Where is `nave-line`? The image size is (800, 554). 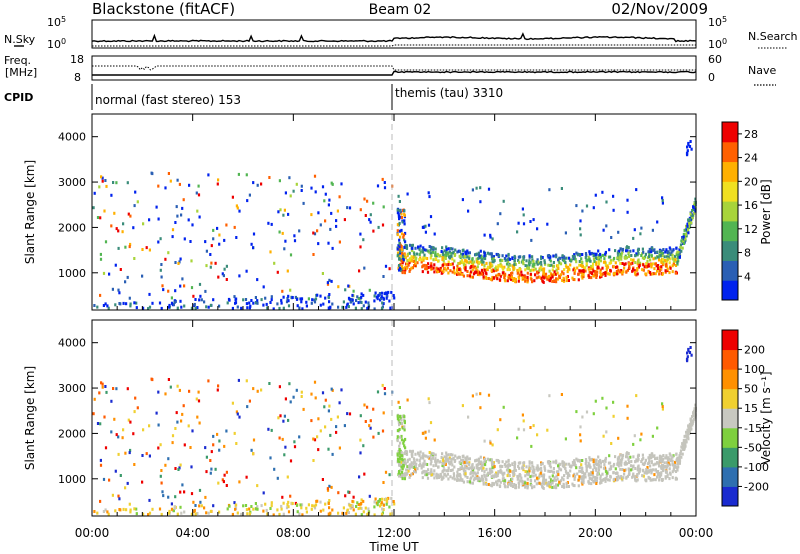 nave-line is located at coordinates (394, 73).